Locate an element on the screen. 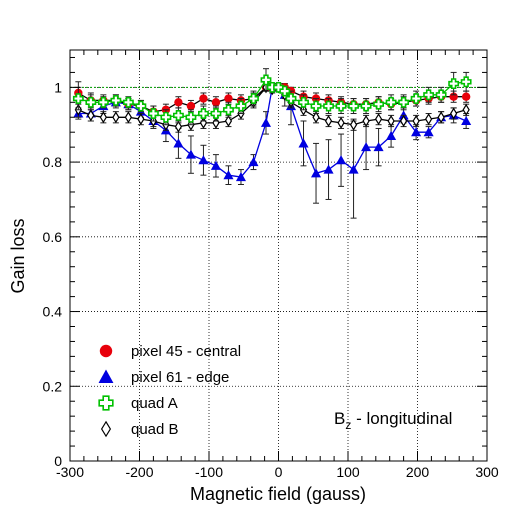 The height and width of the screenshot is (512, 512). x-tick-label: -300 is located at coordinates (70, 472).